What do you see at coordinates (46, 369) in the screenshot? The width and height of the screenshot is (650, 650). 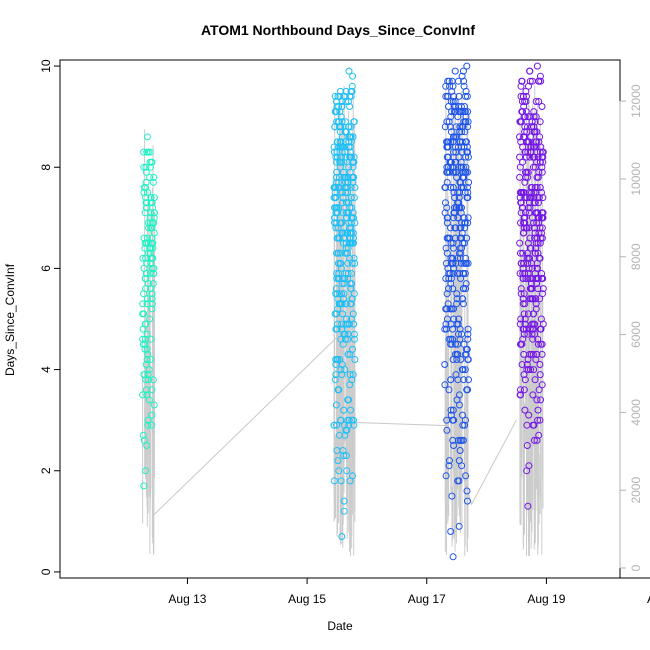 I see `y-tick-label: 4` at bounding box center [46, 369].